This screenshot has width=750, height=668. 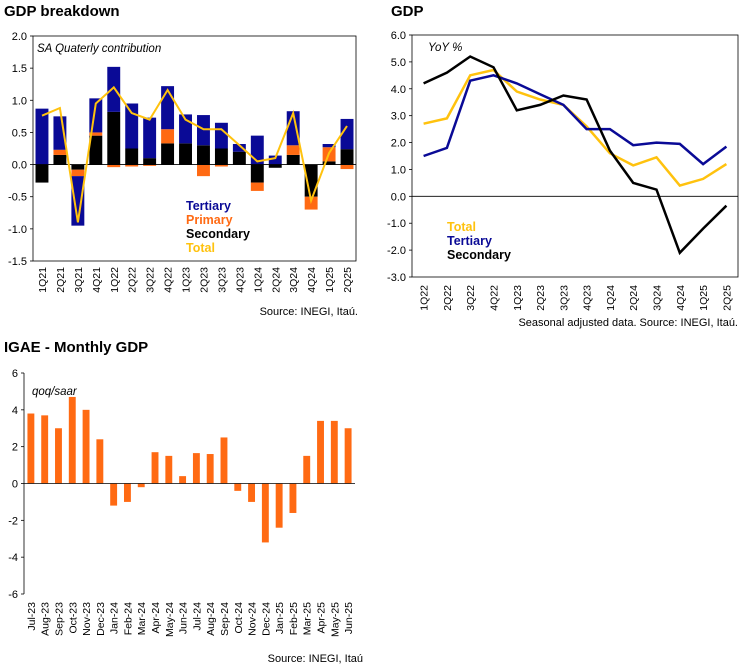 What do you see at coordinates (448, 298) in the screenshot?
I see `yoy-xtick-label: 2Q22` at bounding box center [448, 298].